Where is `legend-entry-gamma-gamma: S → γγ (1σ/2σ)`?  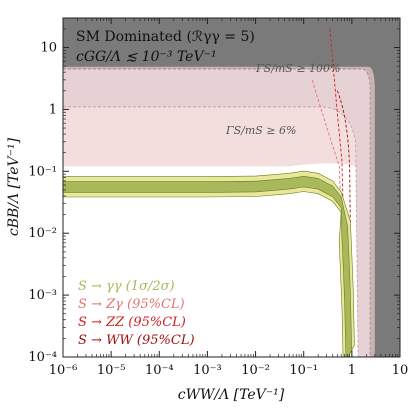
legend-entry-gamma-gamma: S → γγ (1σ/2σ) is located at coordinates (126, 286).